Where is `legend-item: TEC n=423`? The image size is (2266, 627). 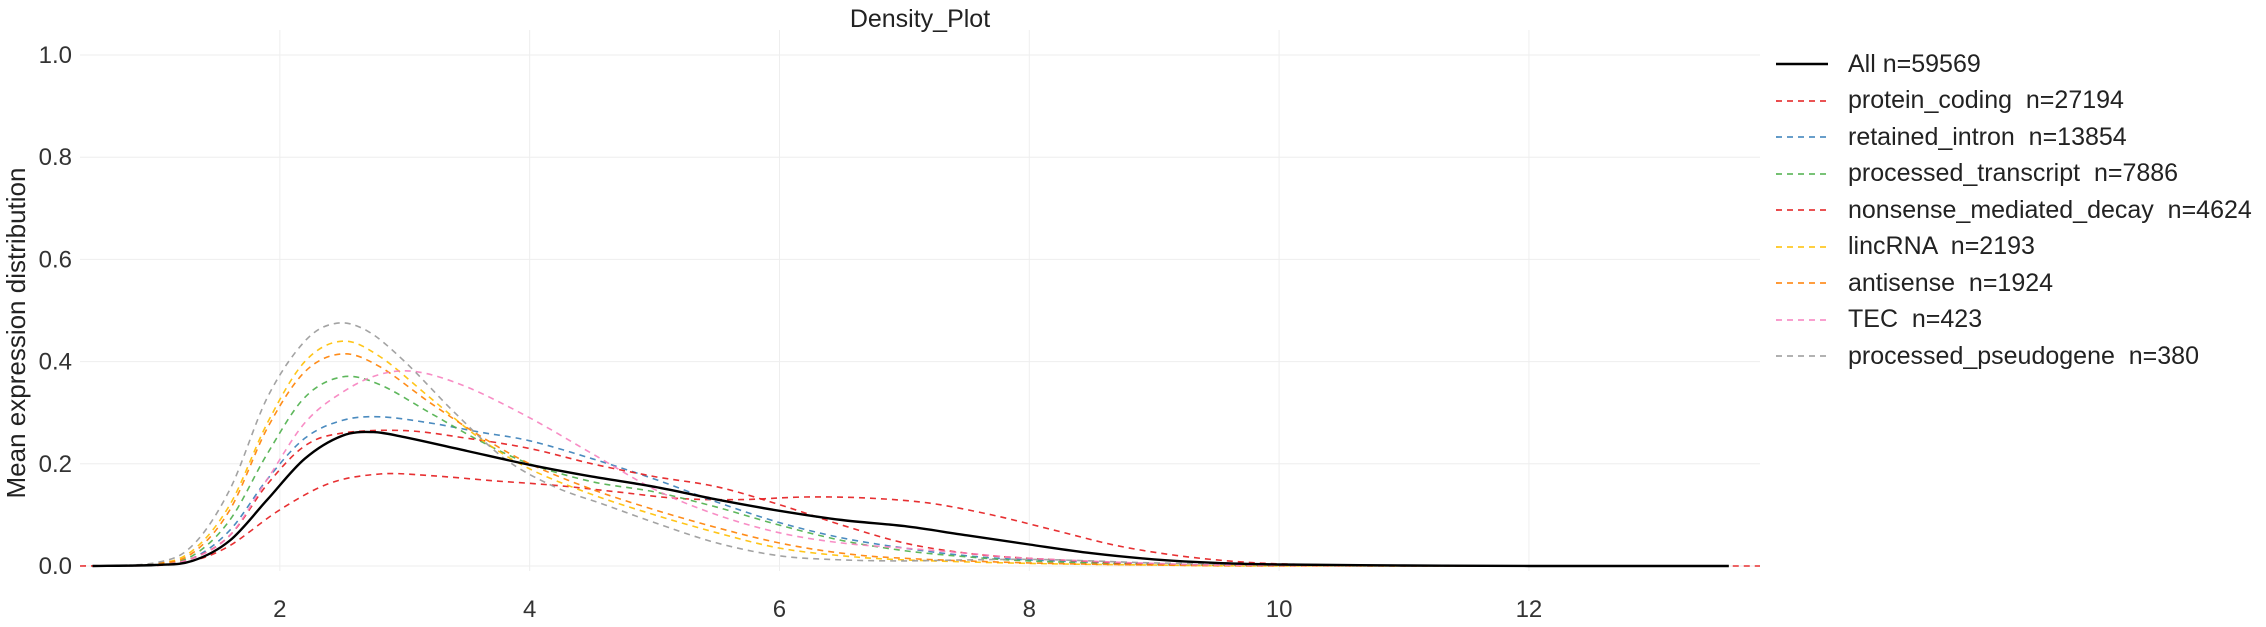
legend-item: TEC n=423 is located at coordinates (2014, 320).